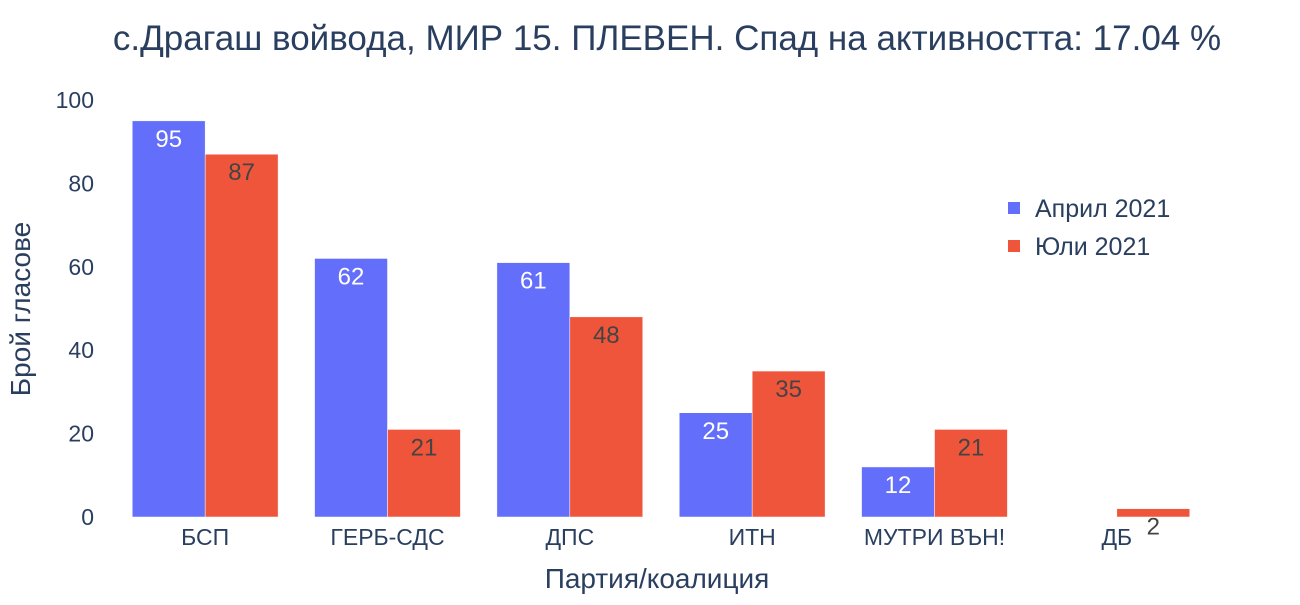  I want to click on x-tick-label: МУТРИ ВЪН!, so click(934, 537).